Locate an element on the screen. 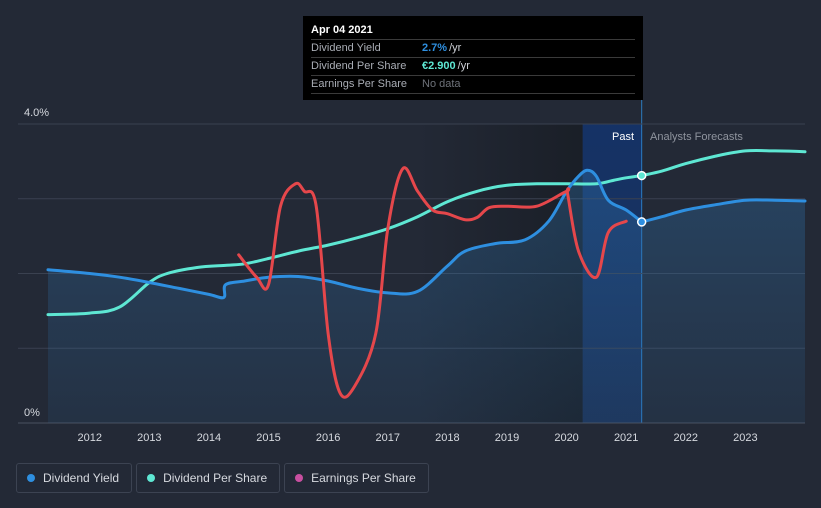 The image size is (821, 508). legend-item-dividend-yield: Dividend Yield is located at coordinates (74, 478).